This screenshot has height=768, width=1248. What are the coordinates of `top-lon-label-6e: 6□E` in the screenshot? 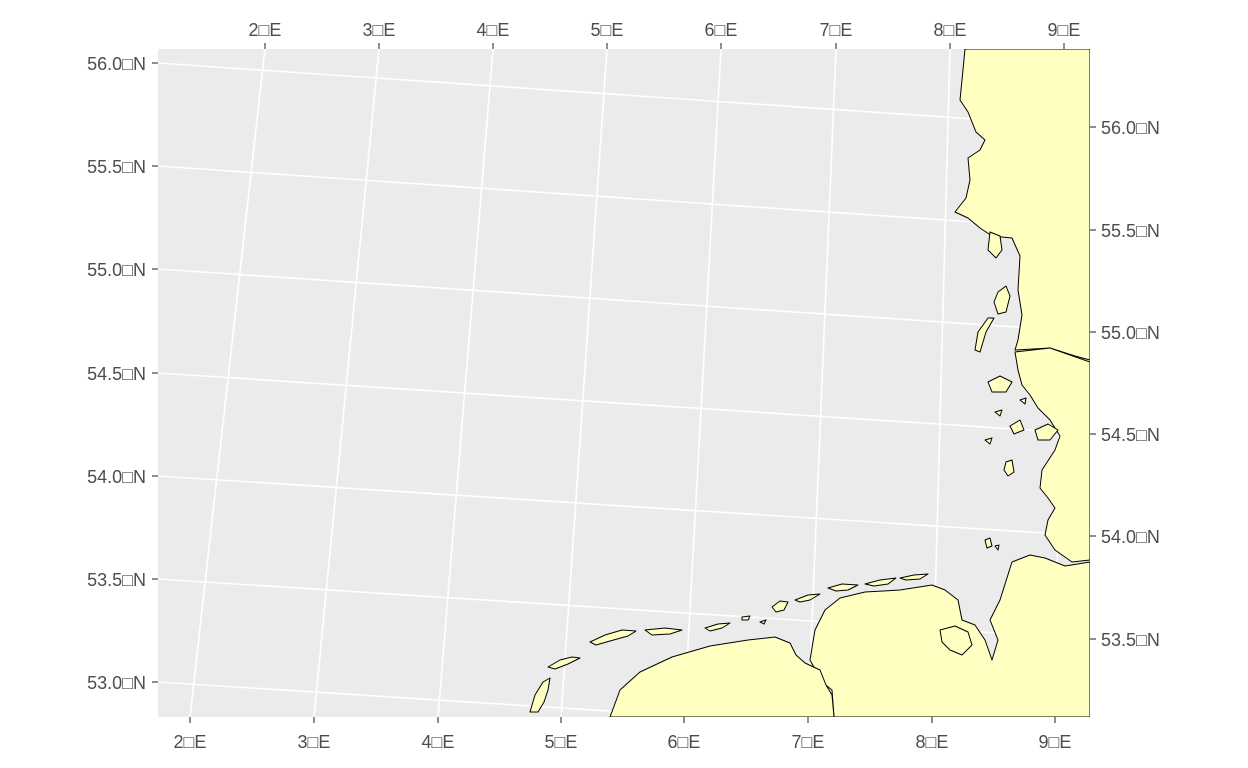 It's located at (721, 30).